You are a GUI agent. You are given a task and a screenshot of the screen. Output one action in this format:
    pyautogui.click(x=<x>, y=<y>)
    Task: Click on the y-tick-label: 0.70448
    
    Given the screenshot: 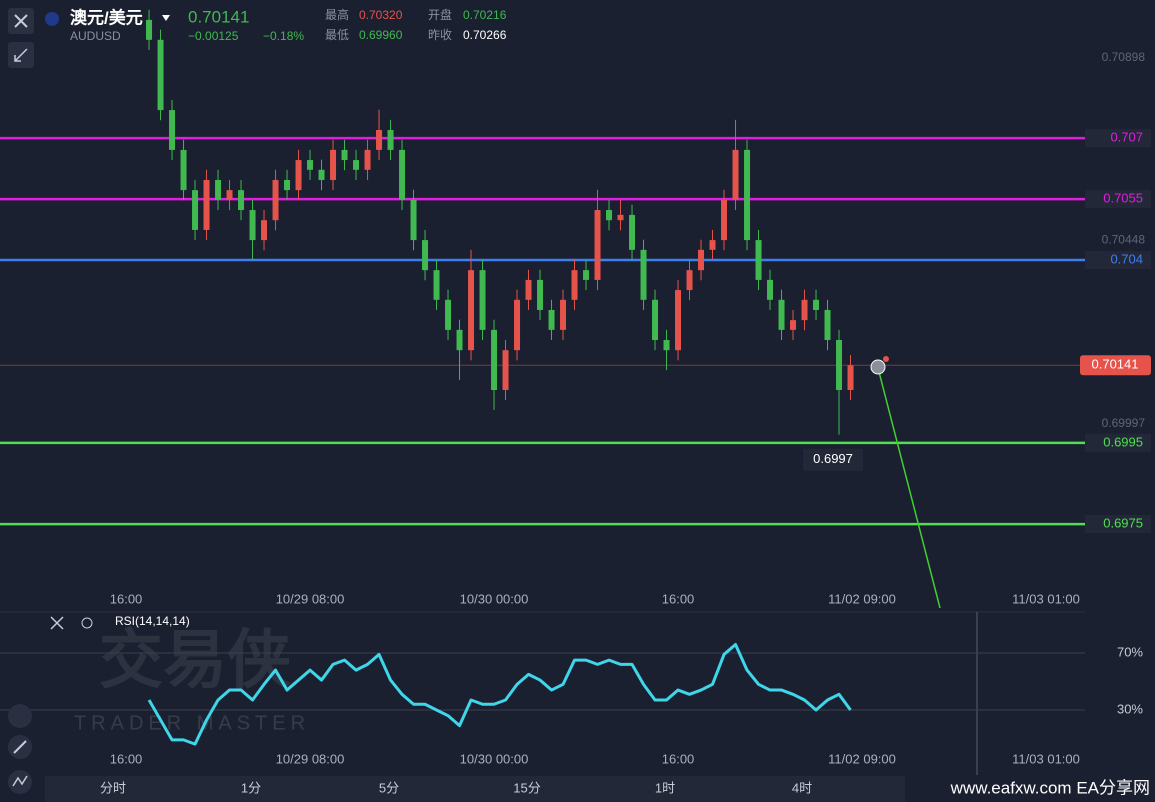 What is the action you would take?
    pyautogui.click(x=1124, y=240)
    